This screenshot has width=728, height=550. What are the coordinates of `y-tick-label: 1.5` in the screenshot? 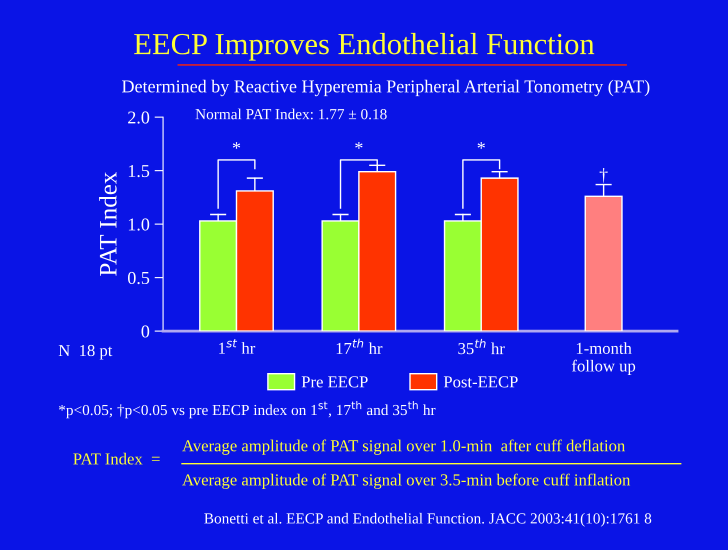 It's located at (139, 171).